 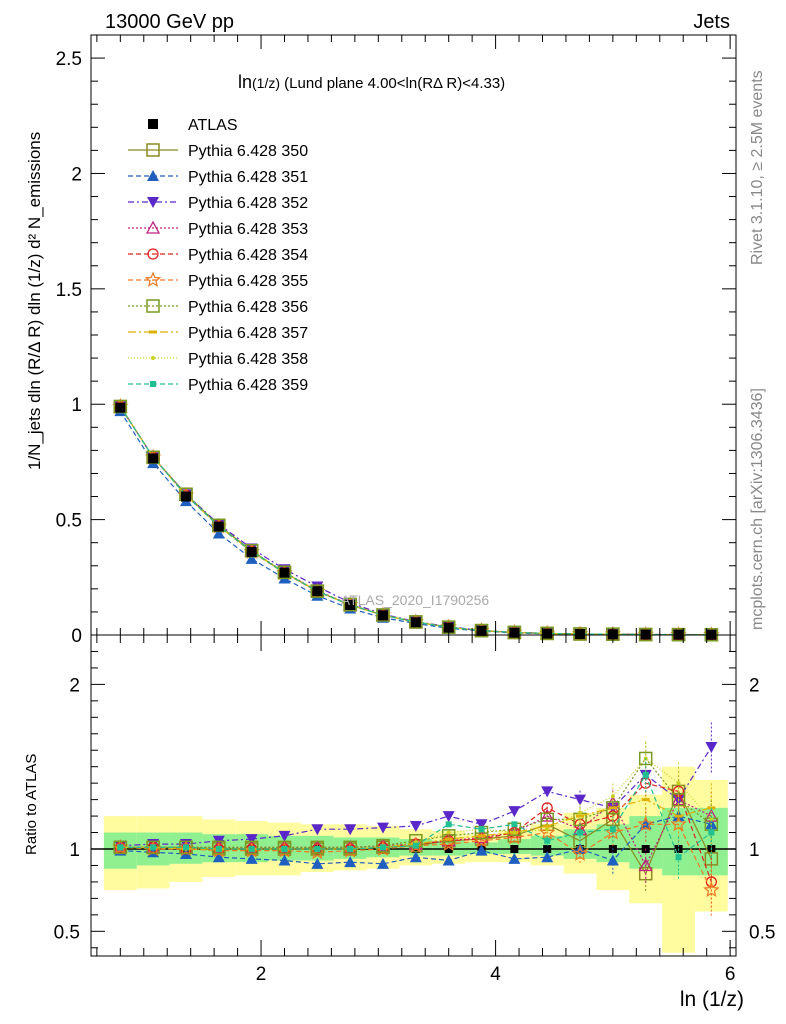 I want to click on y-tick-label-right: 0.5, so click(x=762, y=932).